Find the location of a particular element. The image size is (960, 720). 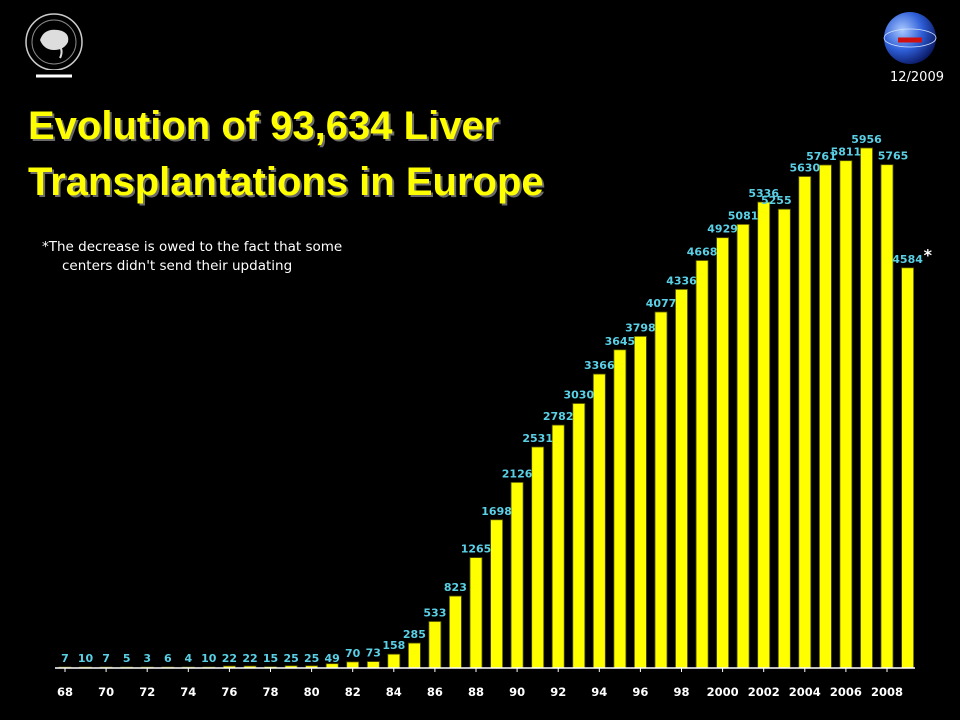

value-label-1973: 6 is located at coordinates (168, 658).